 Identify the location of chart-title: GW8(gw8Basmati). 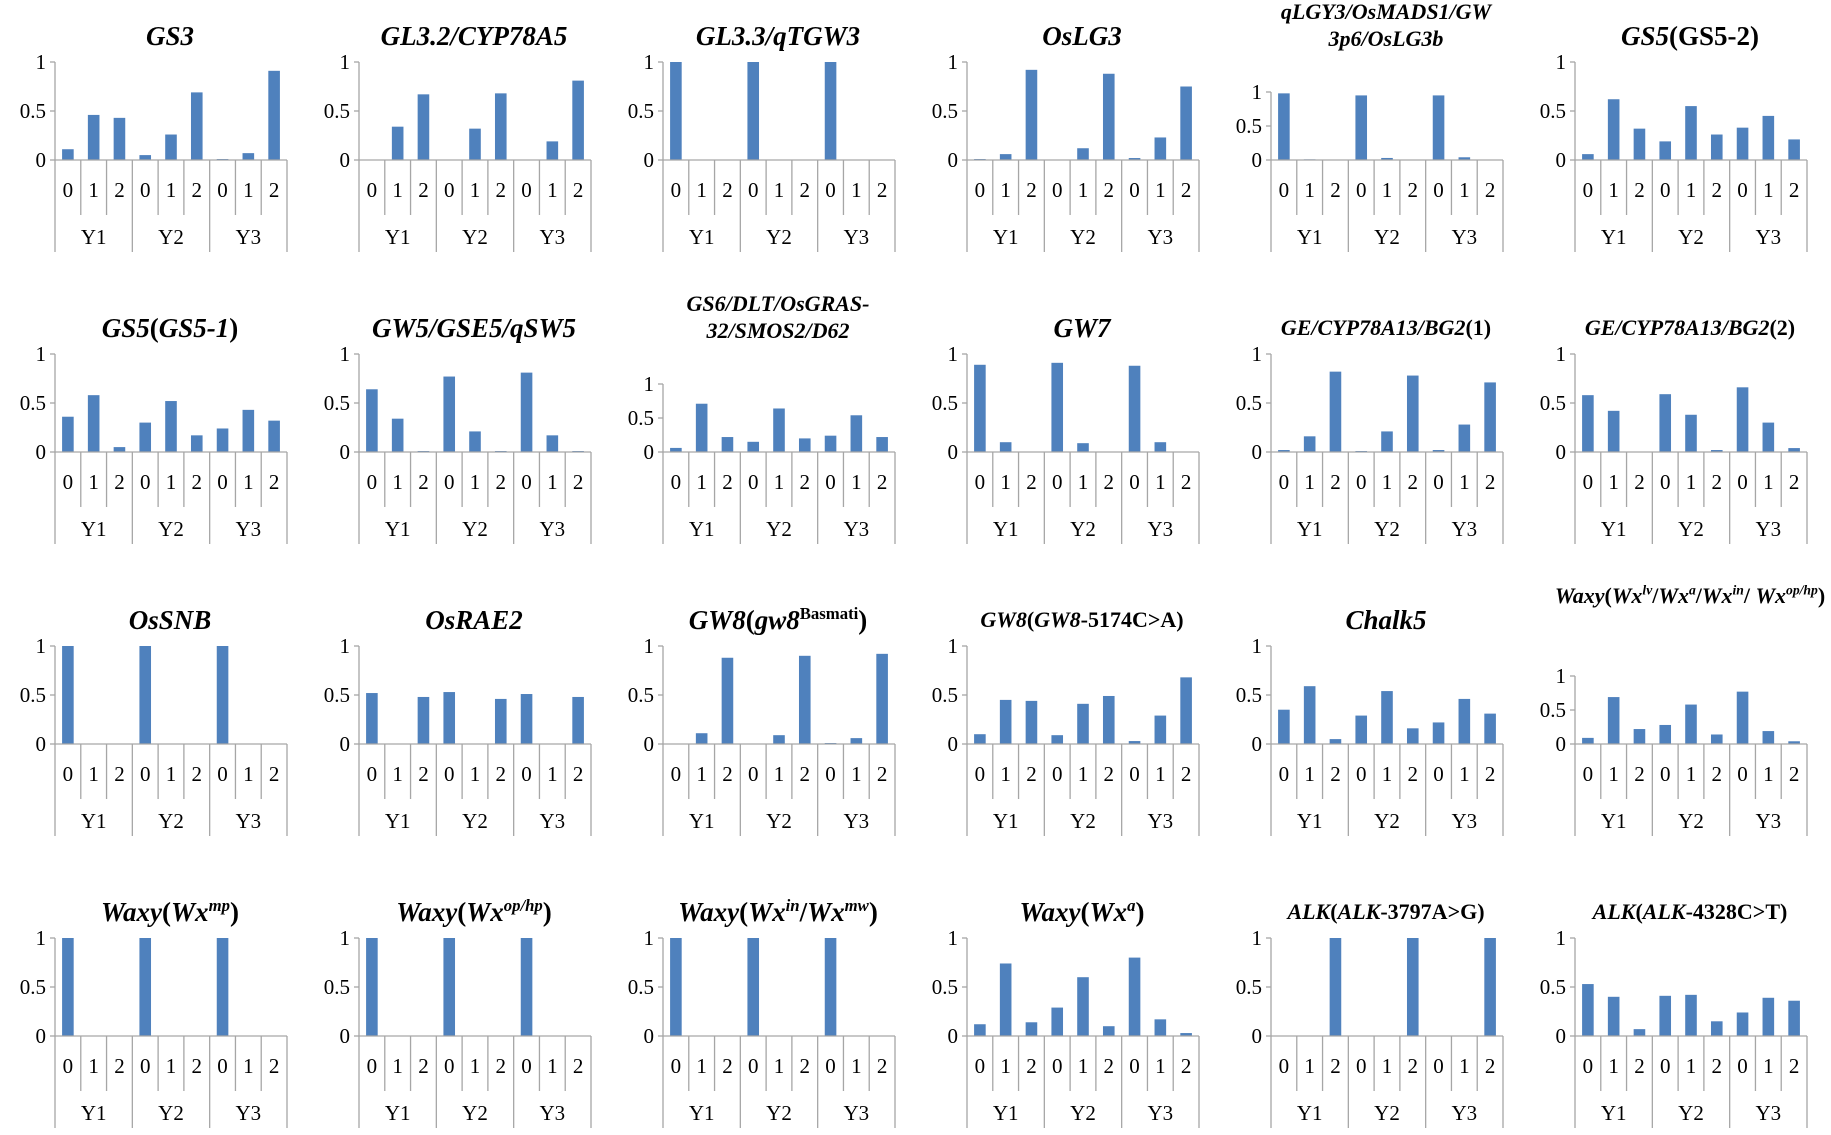
(778, 619).